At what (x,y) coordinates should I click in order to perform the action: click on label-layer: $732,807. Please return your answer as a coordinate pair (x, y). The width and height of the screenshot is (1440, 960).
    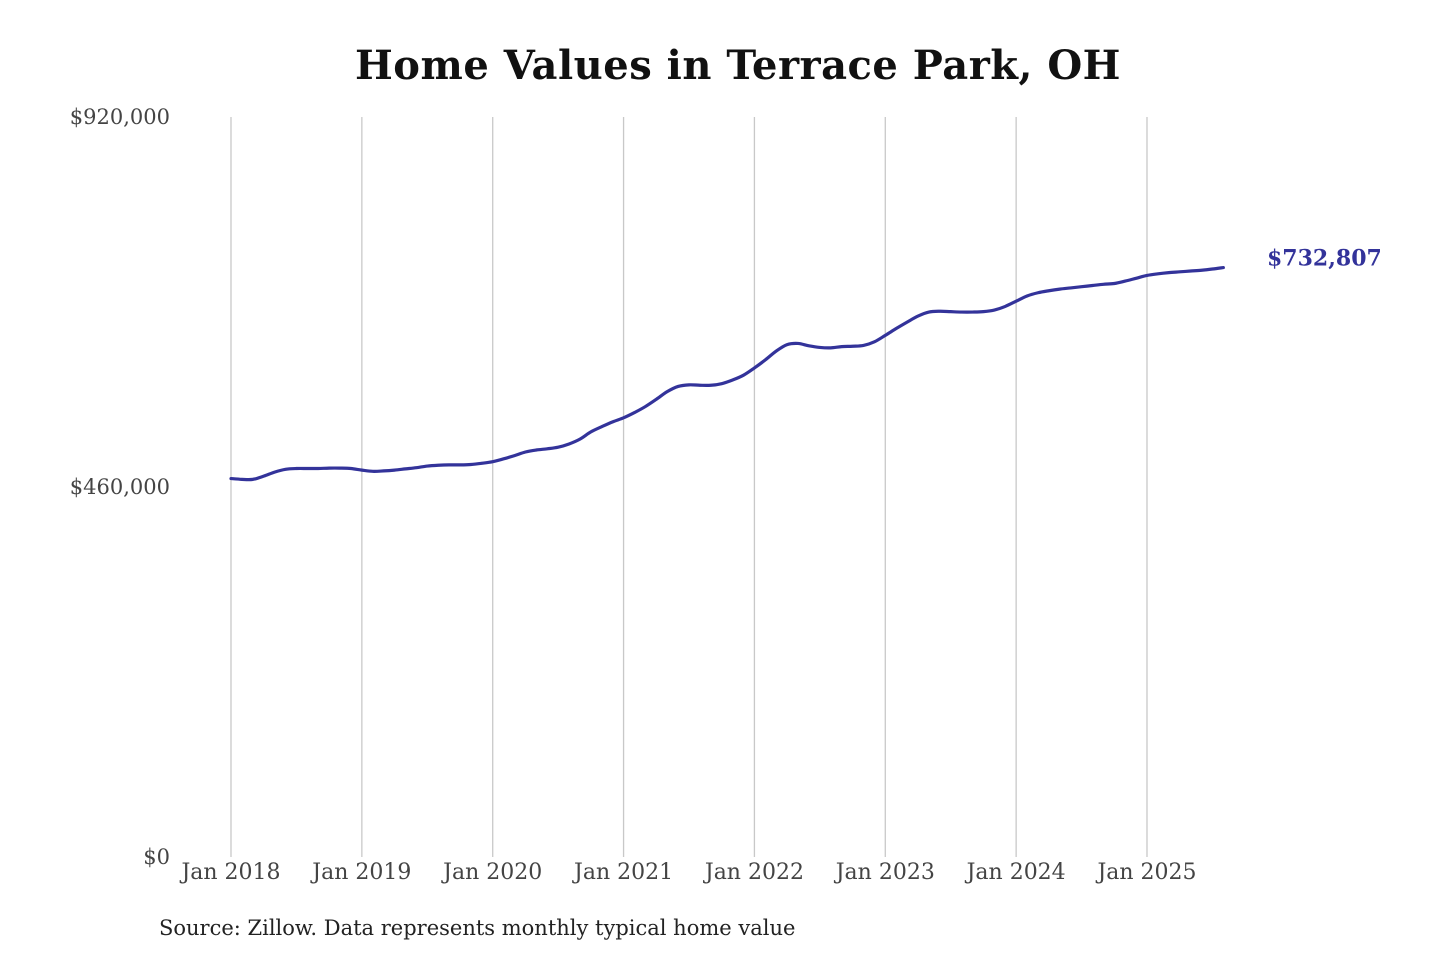
    Looking at the image, I should click on (1324, 259).